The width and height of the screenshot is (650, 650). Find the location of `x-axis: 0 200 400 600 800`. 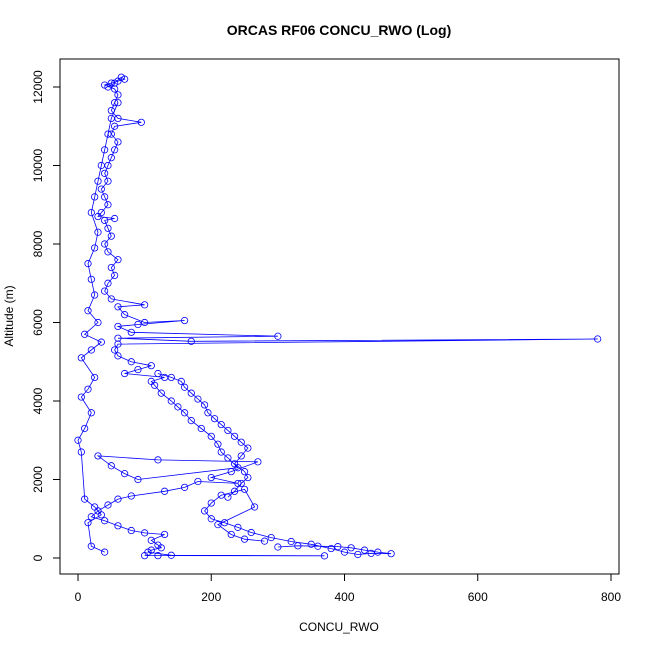

x-axis: 0 200 400 600 800 is located at coordinates (348, 588).